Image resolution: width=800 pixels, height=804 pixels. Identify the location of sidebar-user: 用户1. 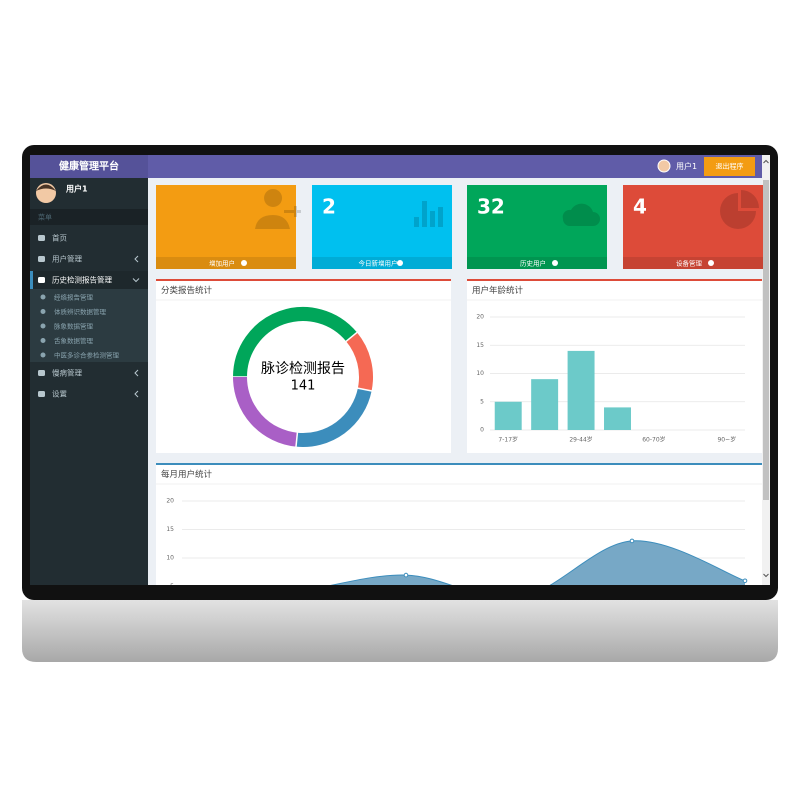
(76, 189).